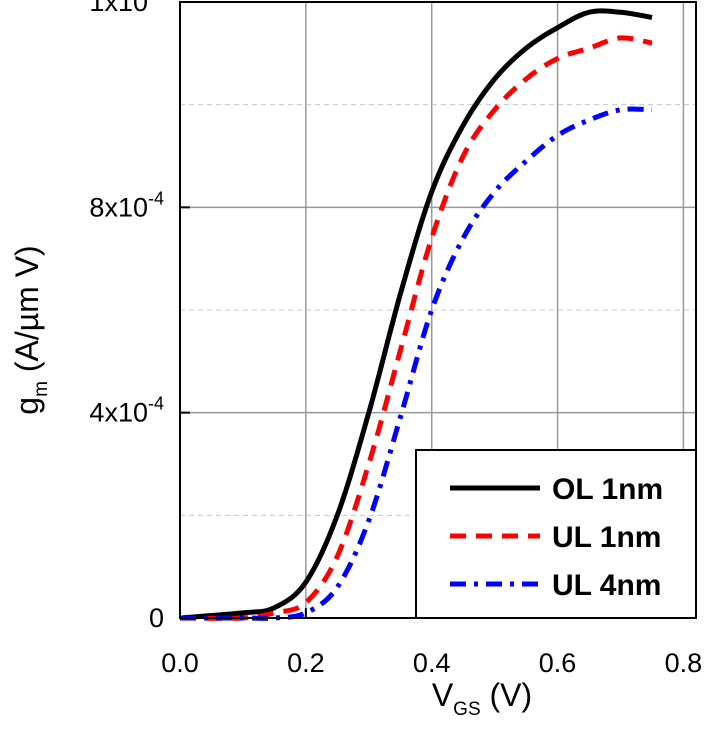 This screenshot has width=728, height=740. I want to click on legend-label-0: OL 1nm, so click(607, 489).